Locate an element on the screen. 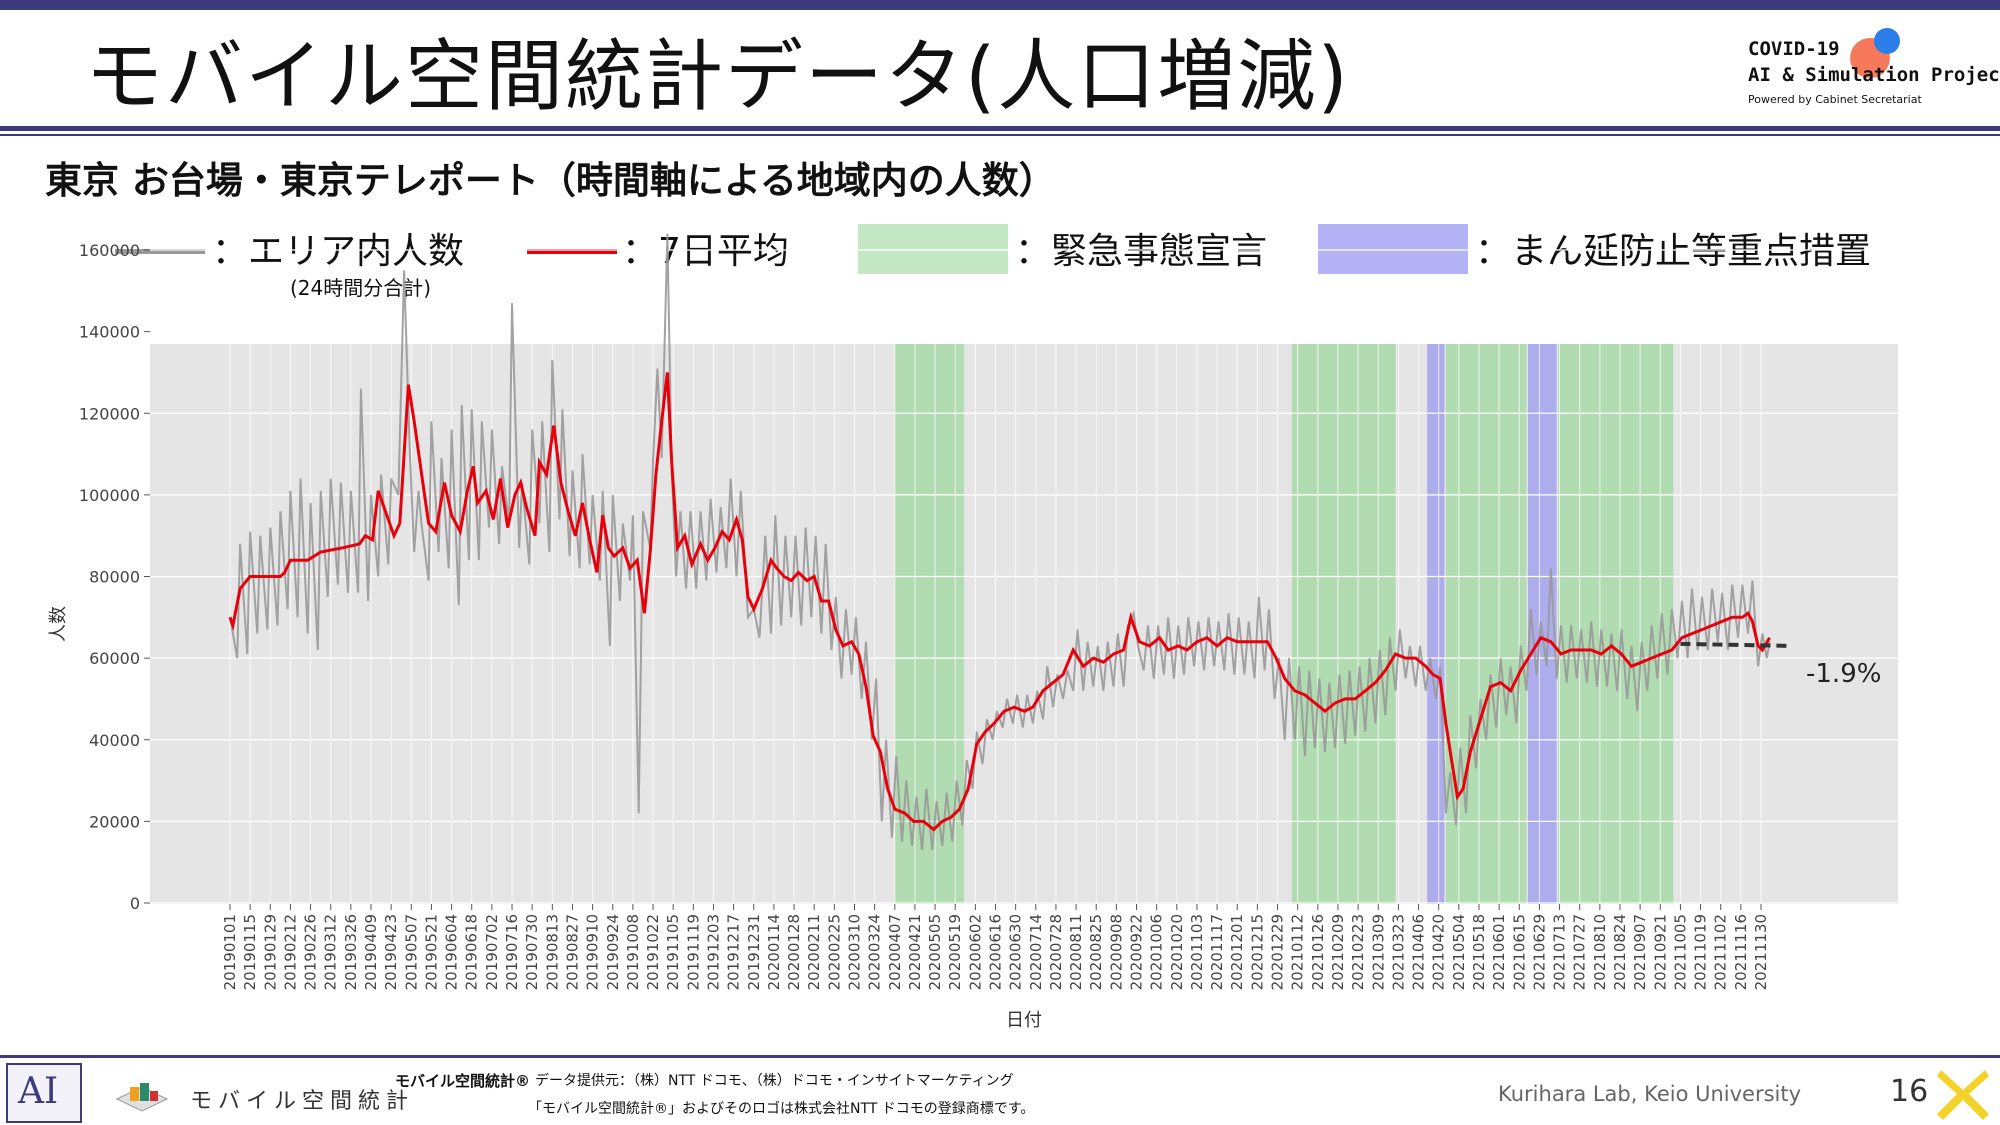 The image size is (2000, 1125). x-tick-label-22: 20191105 is located at coordinates (673, 952).